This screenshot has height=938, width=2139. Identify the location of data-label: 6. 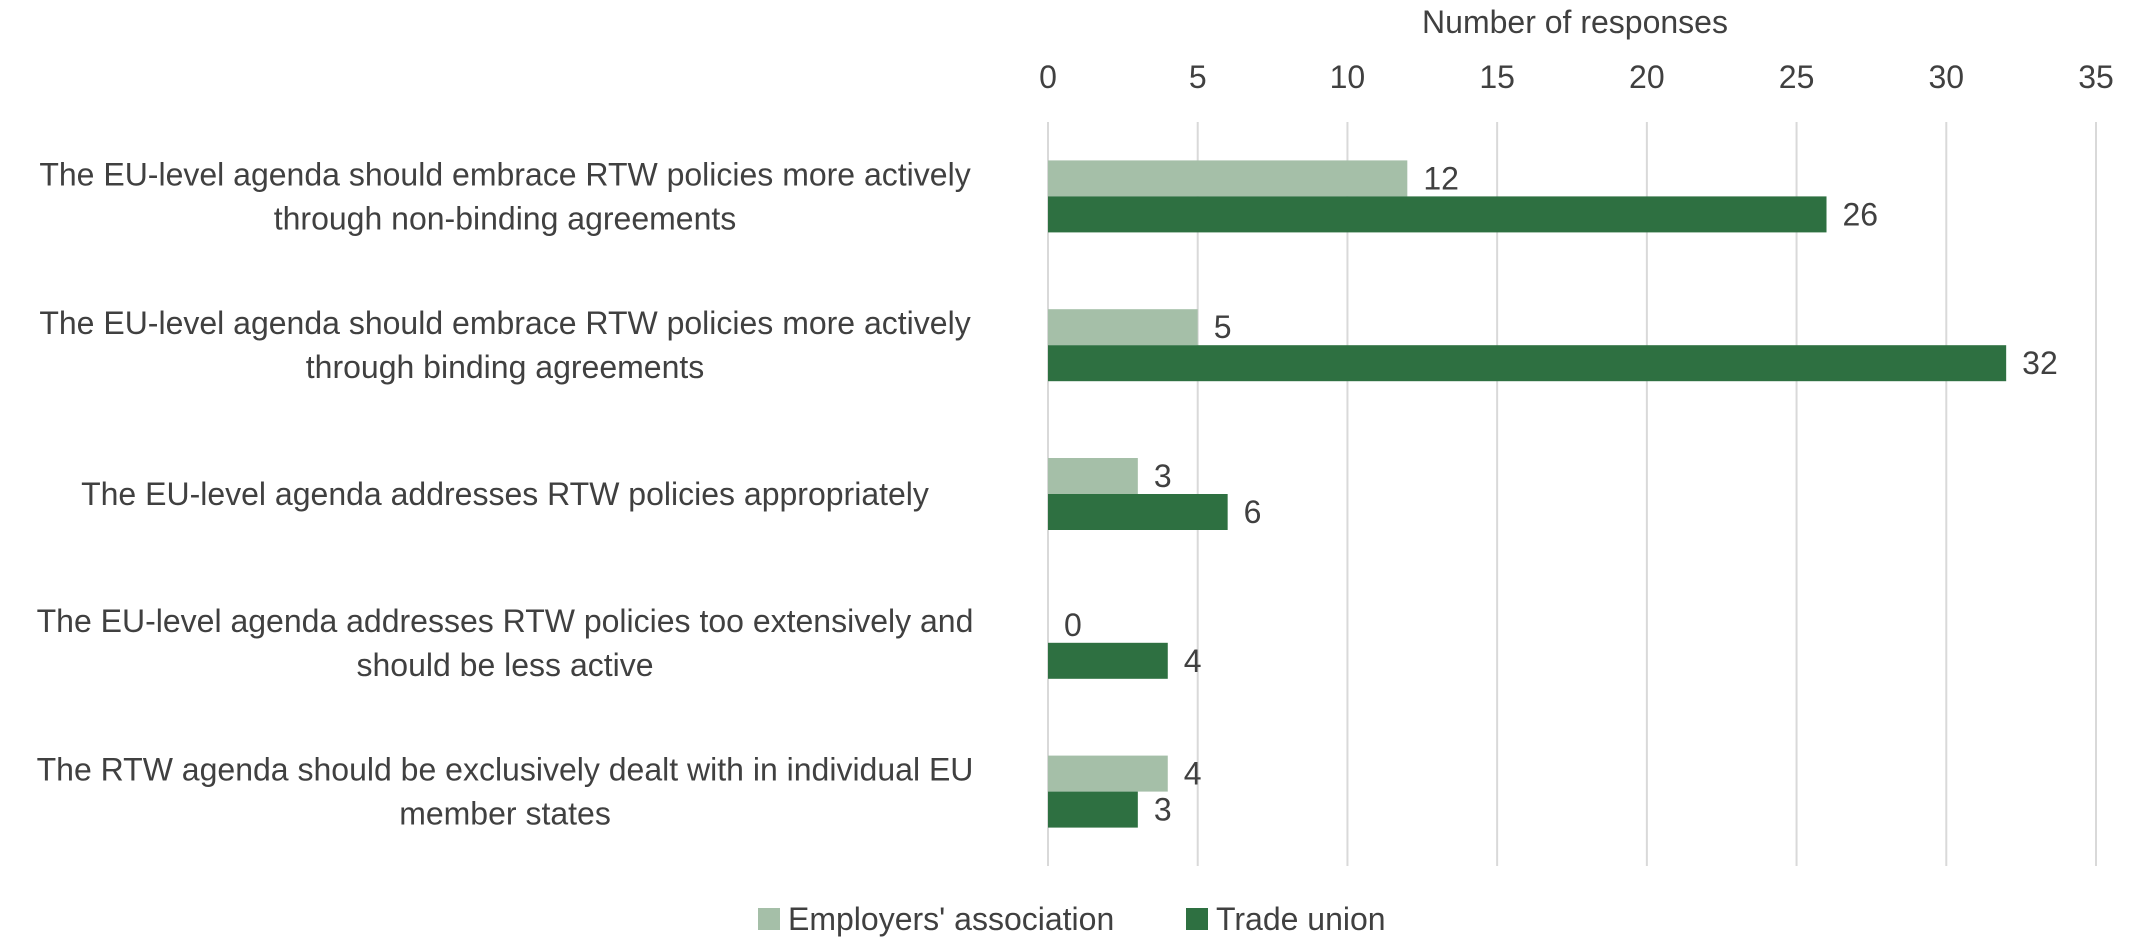
(1253, 512).